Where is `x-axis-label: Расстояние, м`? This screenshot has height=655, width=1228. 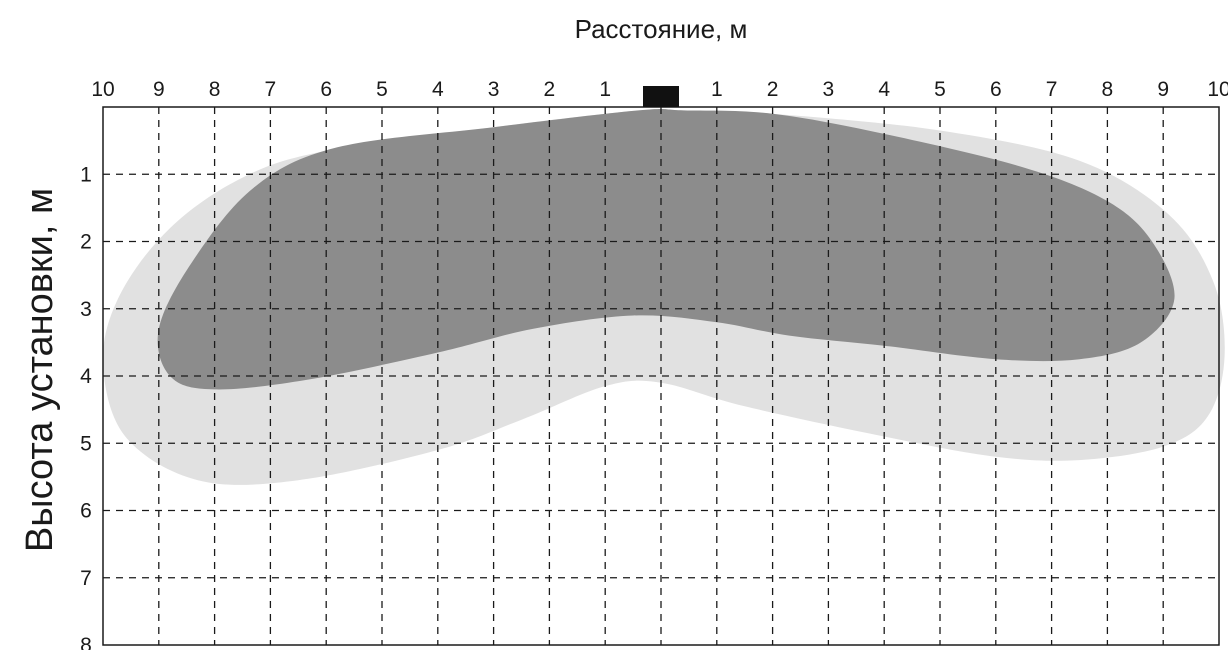 x-axis-label: Расстояние, м is located at coordinates (661, 29).